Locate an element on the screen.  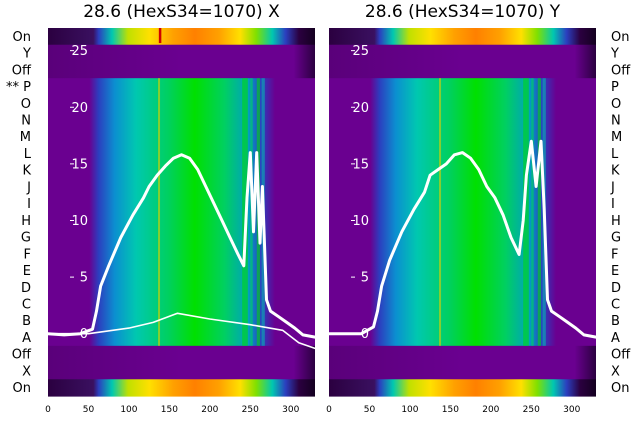
ytick-label: 25 is located at coordinates (79, 51).